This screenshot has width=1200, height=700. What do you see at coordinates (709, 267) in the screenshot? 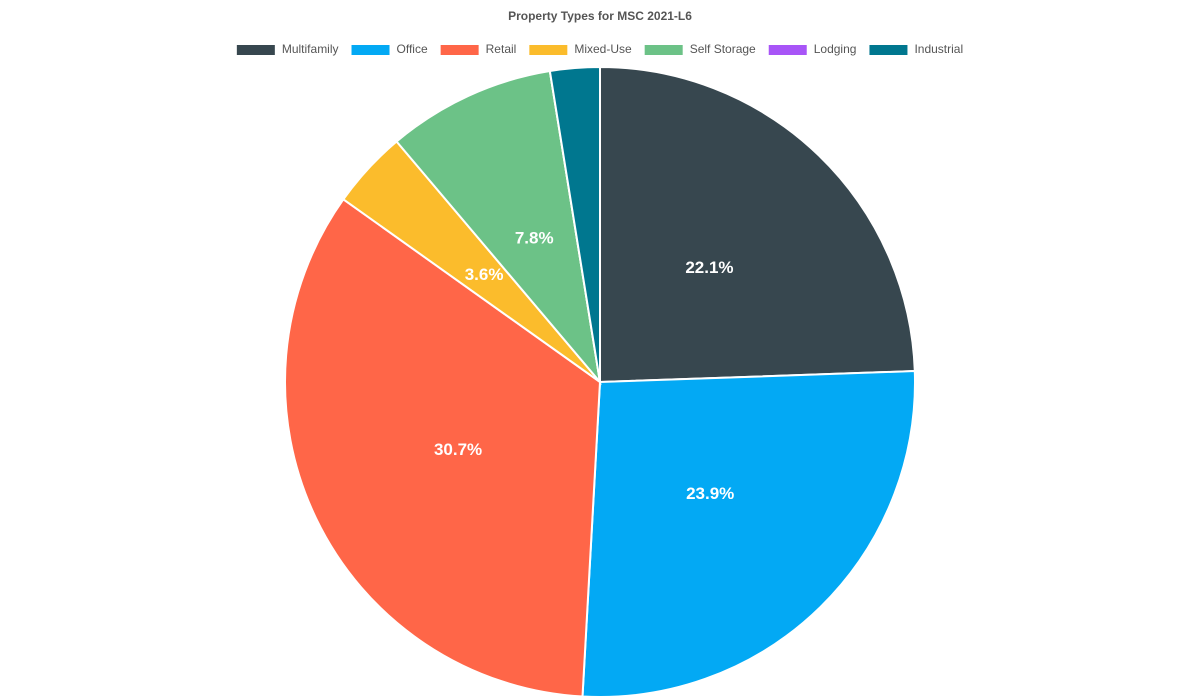
I see `data-label: 22.1%` at bounding box center [709, 267].